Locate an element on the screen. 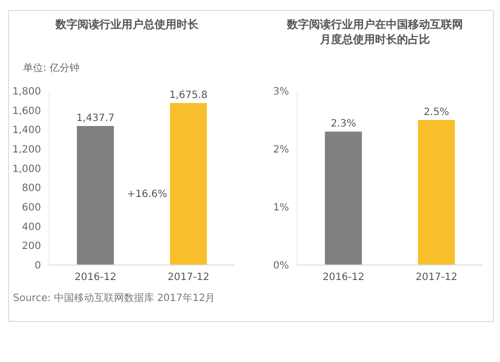 The width and height of the screenshot is (500, 362). y-tick-label: 1,200 is located at coordinates (26, 150).